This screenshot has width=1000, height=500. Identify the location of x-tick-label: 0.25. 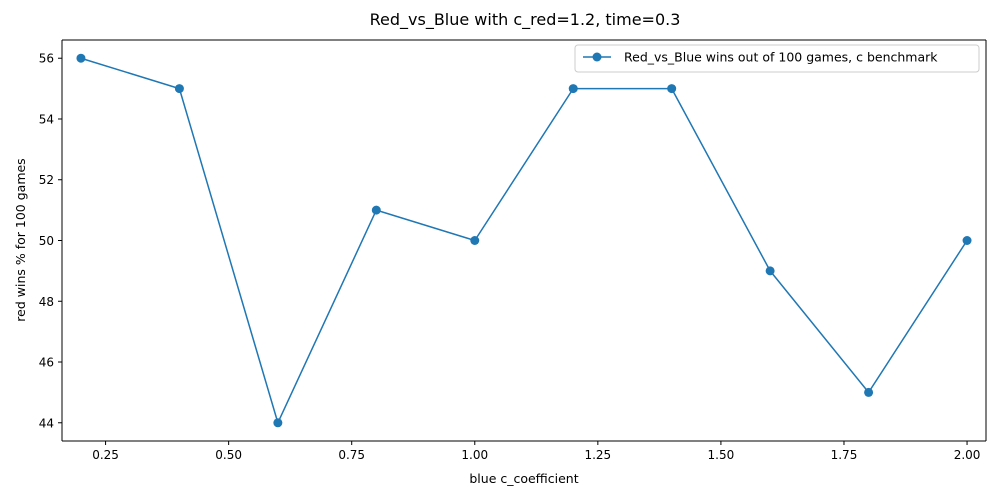
(105, 455).